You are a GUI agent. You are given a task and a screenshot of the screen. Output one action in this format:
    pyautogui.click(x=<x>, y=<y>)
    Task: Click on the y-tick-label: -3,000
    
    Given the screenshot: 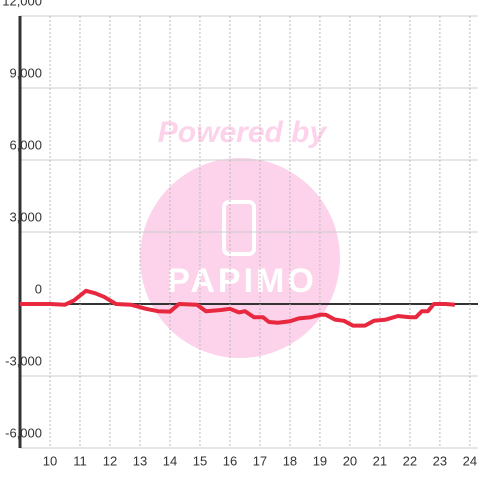 What is the action you would take?
    pyautogui.click(x=23, y=360)
    